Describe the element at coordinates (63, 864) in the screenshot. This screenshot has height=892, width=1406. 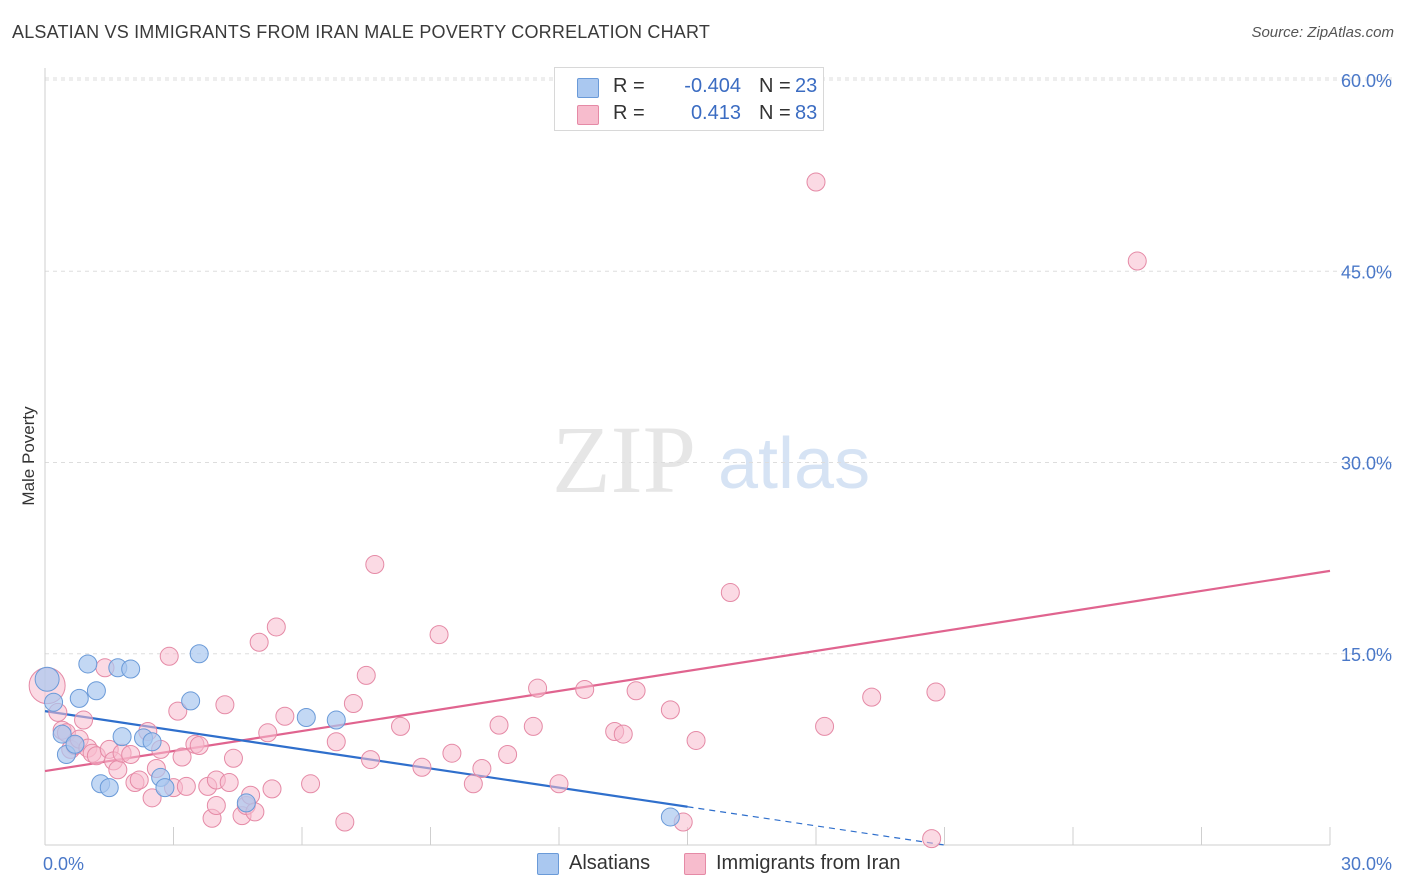
I see `x-tick-label: 0.0%` at that location.